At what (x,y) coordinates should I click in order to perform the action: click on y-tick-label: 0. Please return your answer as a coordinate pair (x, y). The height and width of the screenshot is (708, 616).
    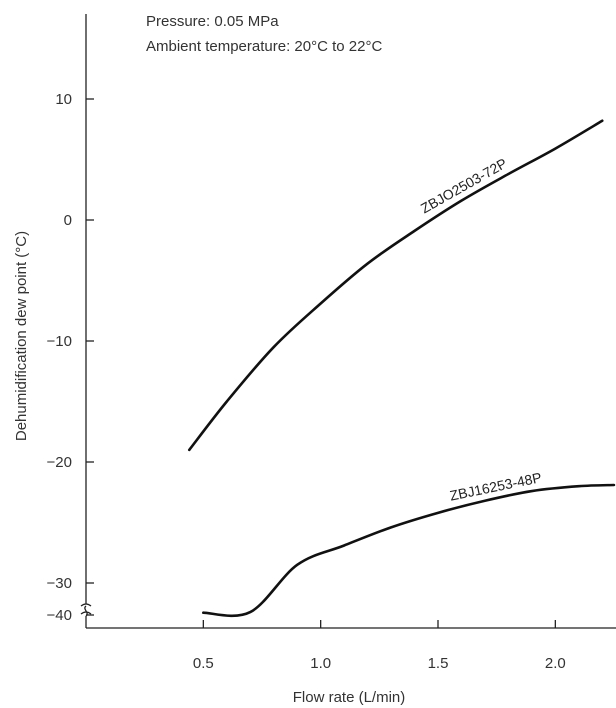
    Looking at the image, I should click on (68, 220).